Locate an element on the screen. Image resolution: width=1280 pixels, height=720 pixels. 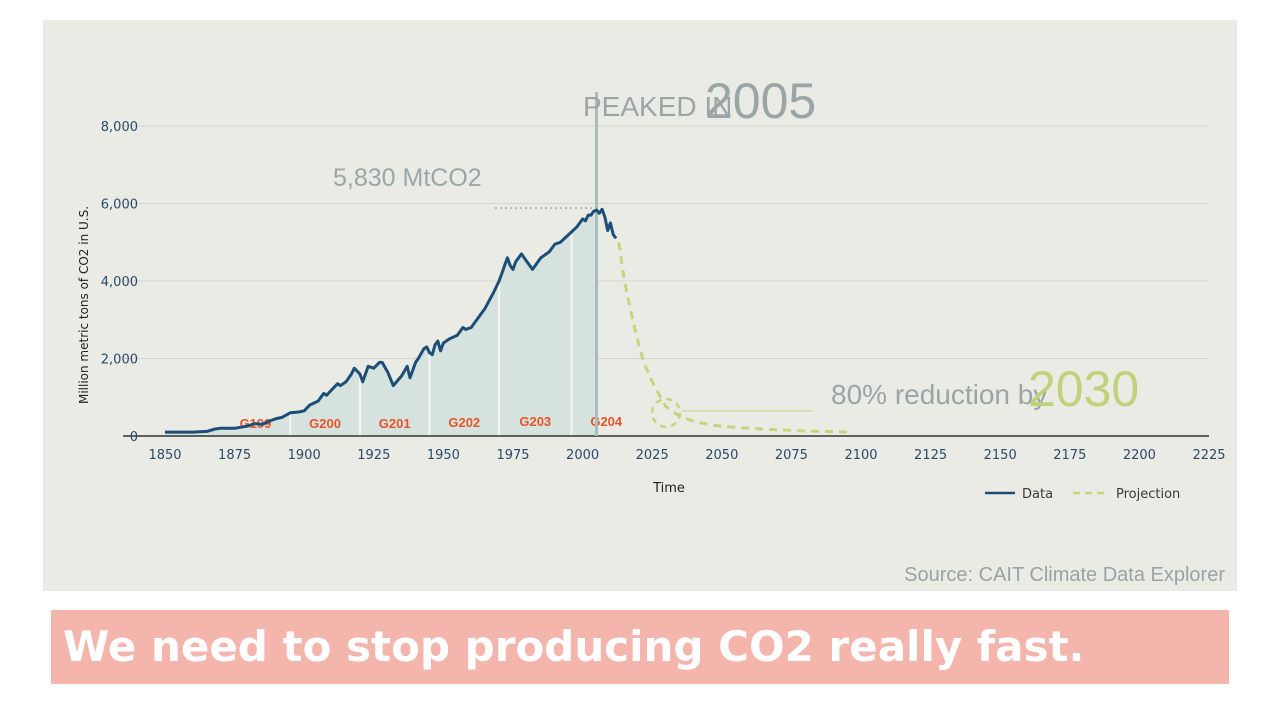
reduction-prefix-label: 80% reduction by is located at coordinates (939, 394).